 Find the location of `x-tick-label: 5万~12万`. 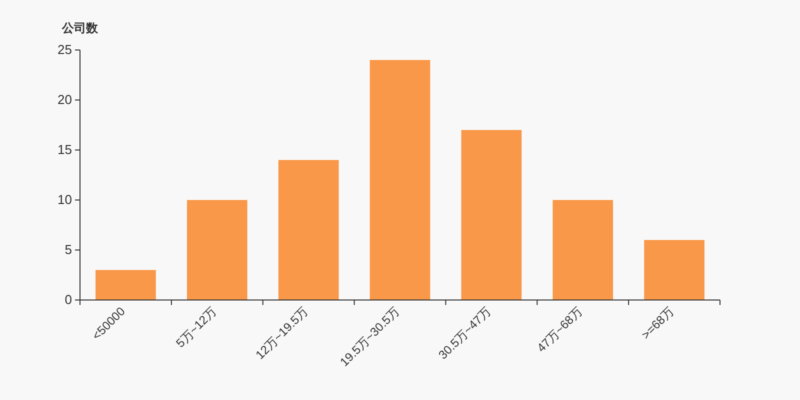

x-tick-label: 5万~12万 is located at coordinates (196, 327).